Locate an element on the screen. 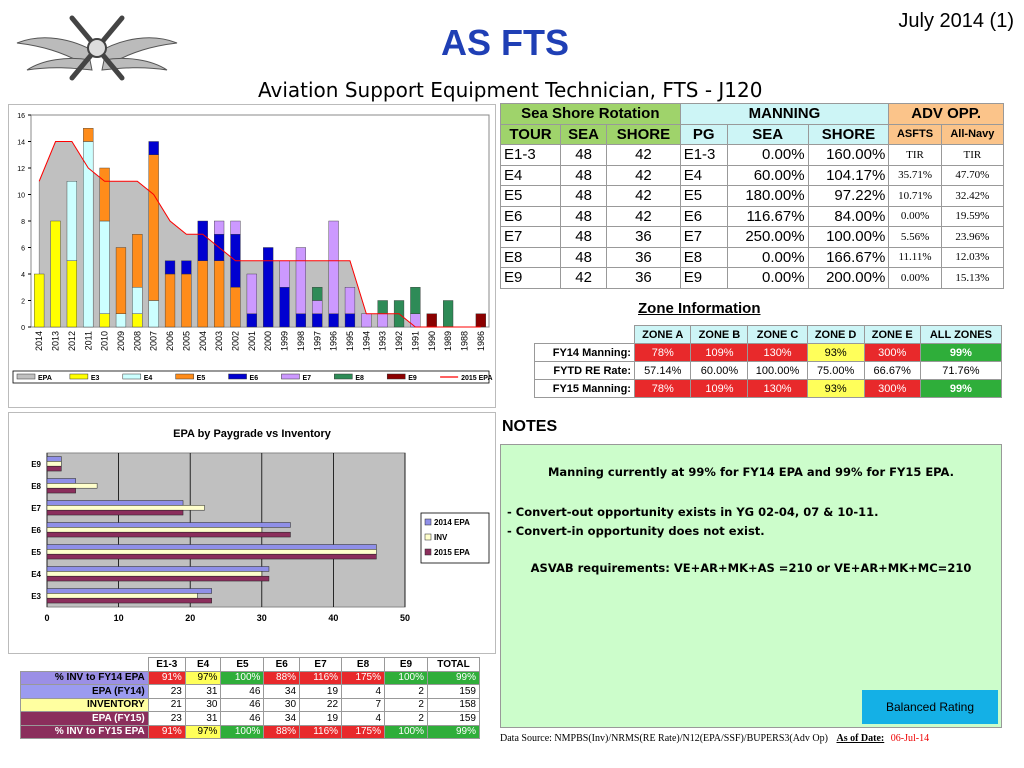 Image resolution: width=1024 pixels, height=768 pixels. x-tick-label: 1988 is located at coordinates (464, 341).